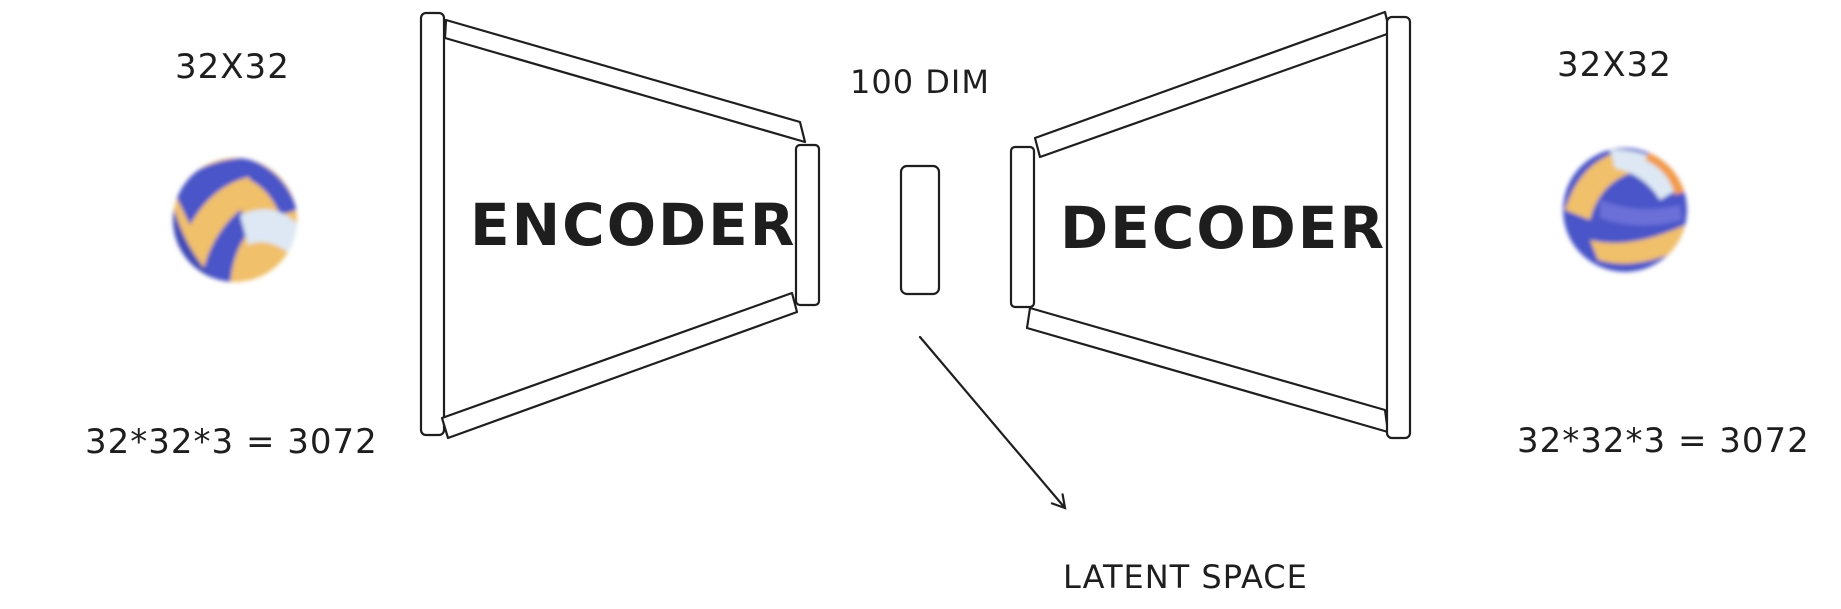 The width and height of the screenshot is (1841, 609). What do you see at coordinates (235, 220) in the screenshot?
I see `input-volleyball-image` at bounding box center [235, 220].